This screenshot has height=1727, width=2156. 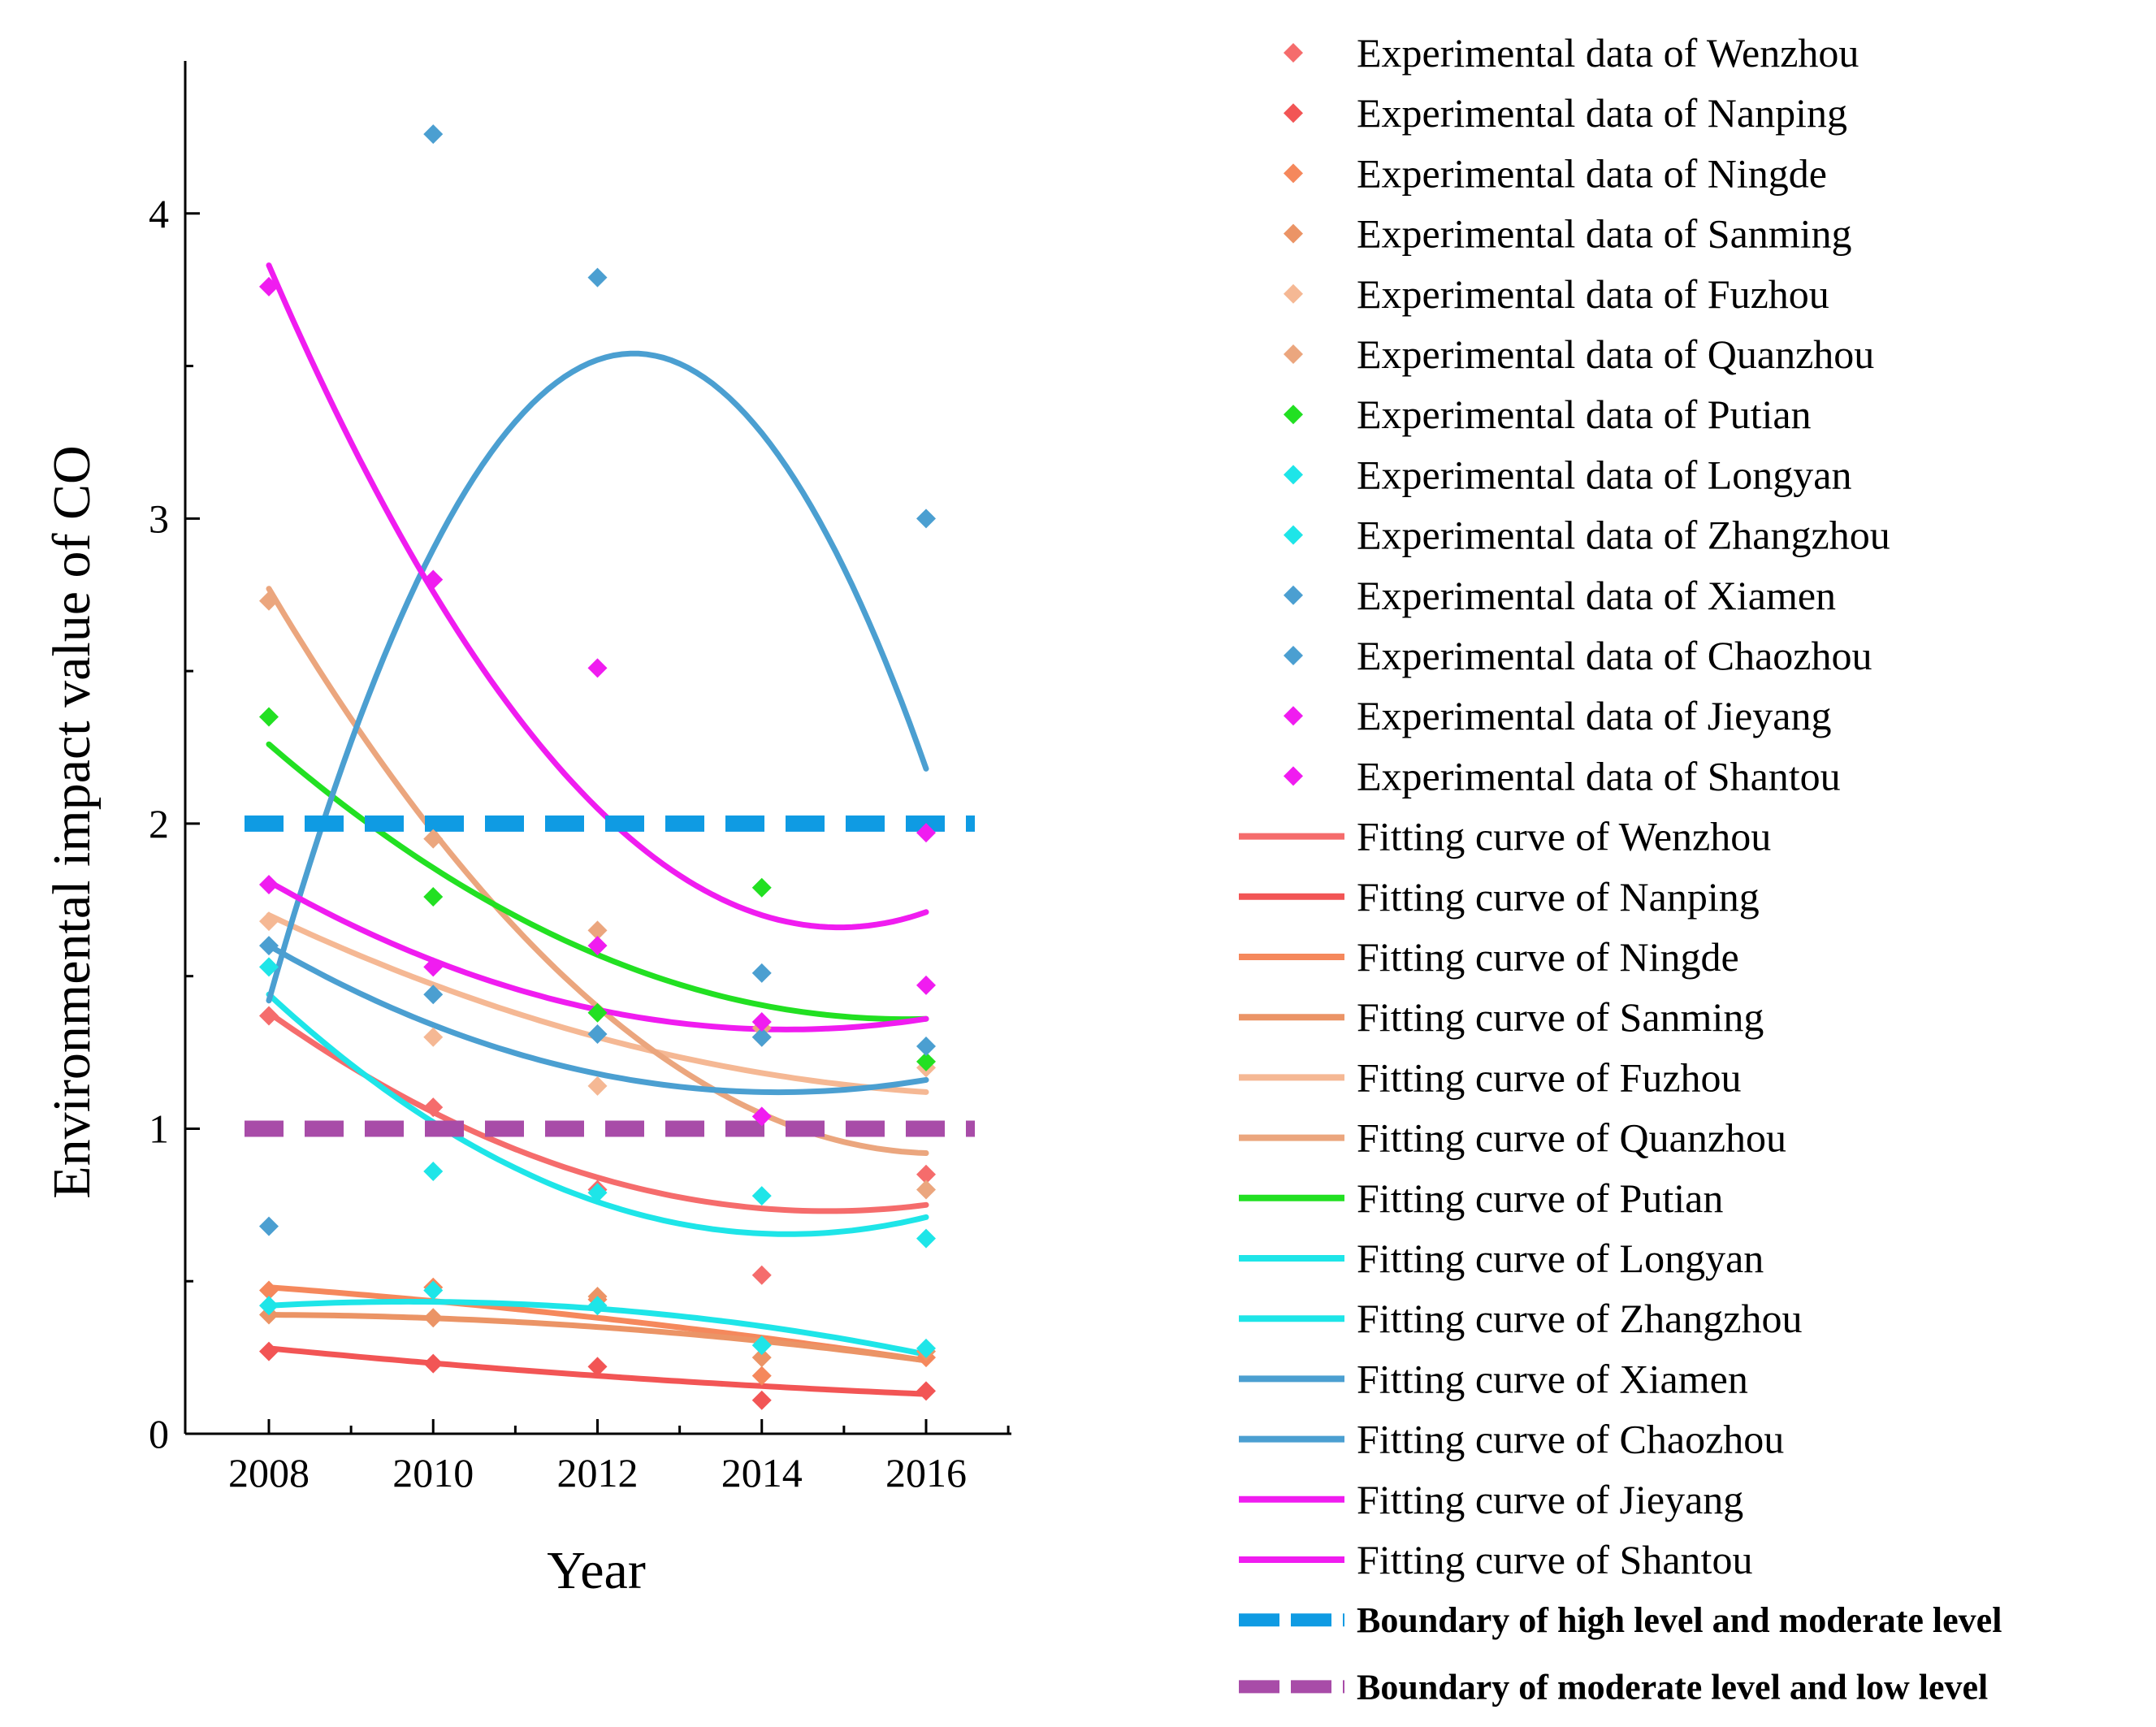 I want to click on legend-label: Fitting curve of Jieyang, so click(x=1550, y=1500).